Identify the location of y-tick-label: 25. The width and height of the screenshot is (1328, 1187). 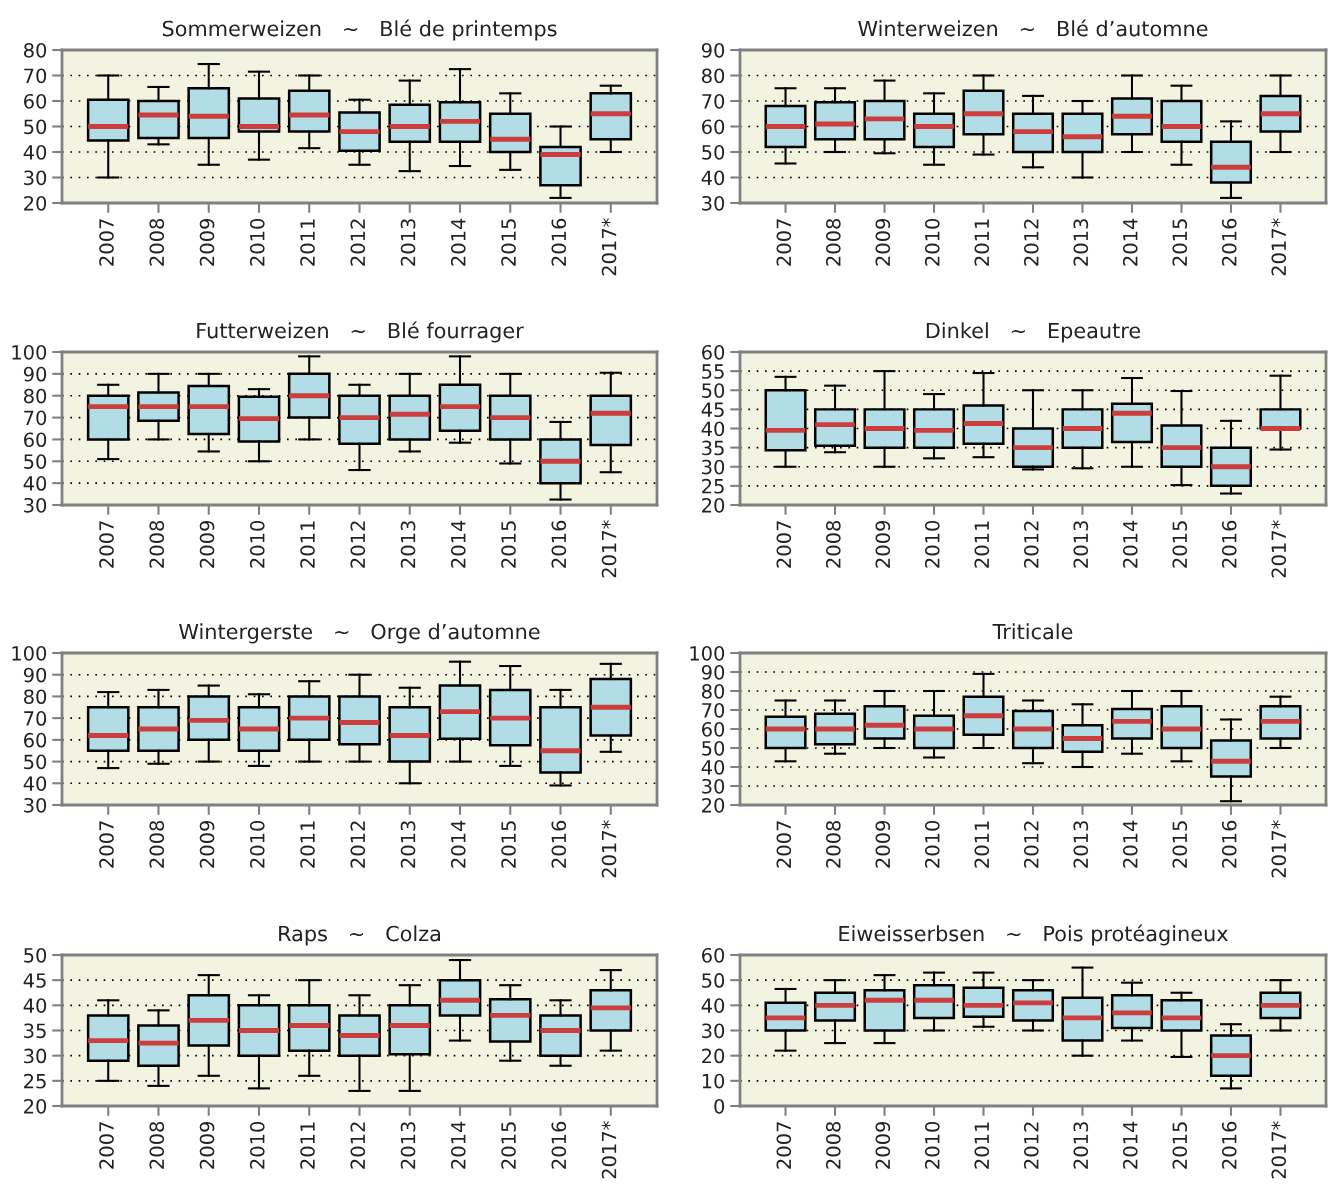
(35, 1081).